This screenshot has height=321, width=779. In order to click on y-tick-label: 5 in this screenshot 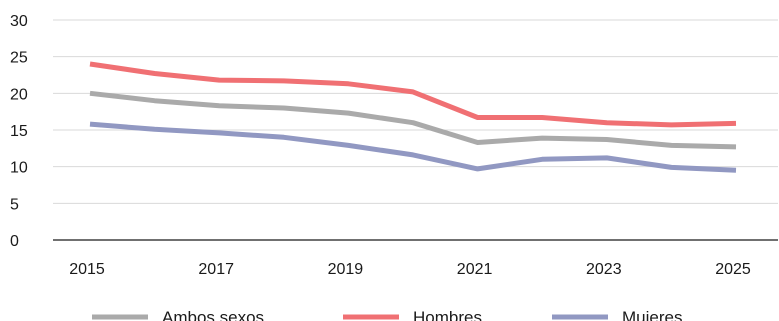, I will do `click(14, 204)`.